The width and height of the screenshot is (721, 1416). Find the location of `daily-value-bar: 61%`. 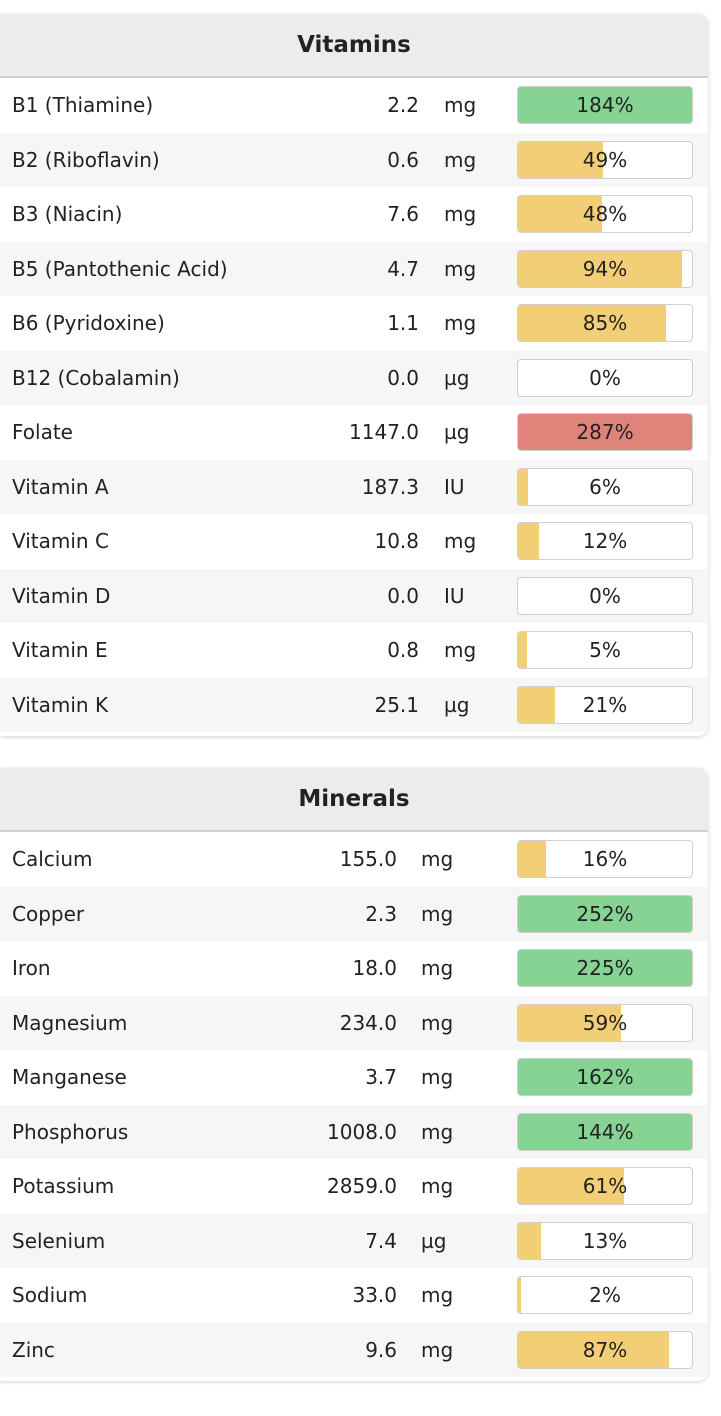

daily-value-bar: 61% is located at coordinates (605, 1186).